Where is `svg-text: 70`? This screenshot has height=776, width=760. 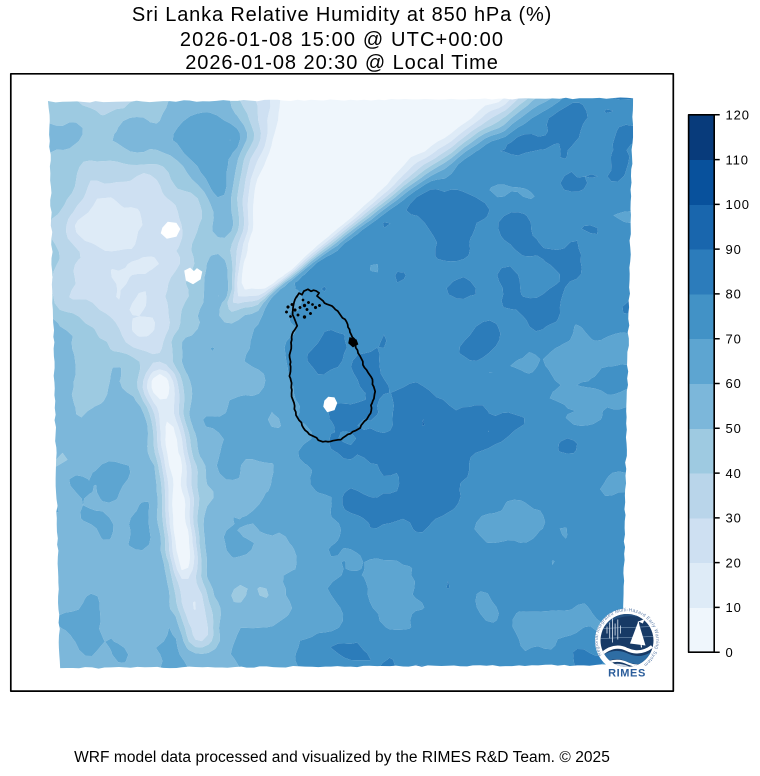
svg-text: 70 is located at coordinates (733, 338).